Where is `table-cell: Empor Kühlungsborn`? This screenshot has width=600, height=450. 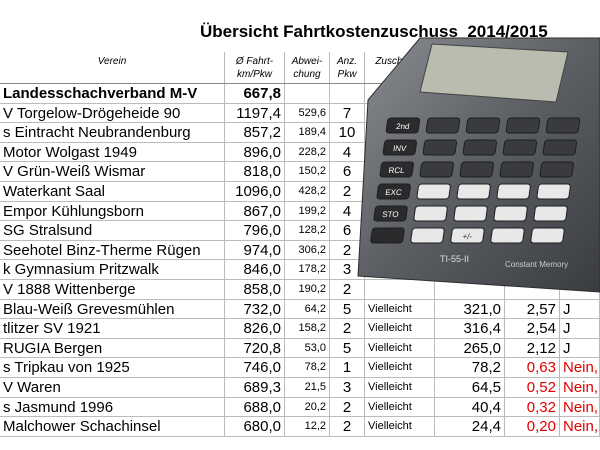
table-cell: Empor Kühlungsborn is located at coordinates (112, 211).